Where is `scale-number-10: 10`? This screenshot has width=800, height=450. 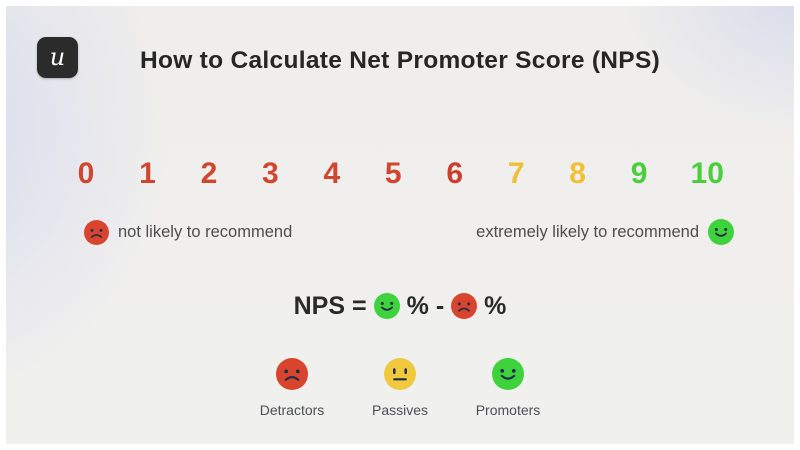
scale-number-10: 10 is located at coordinates (707, 173).